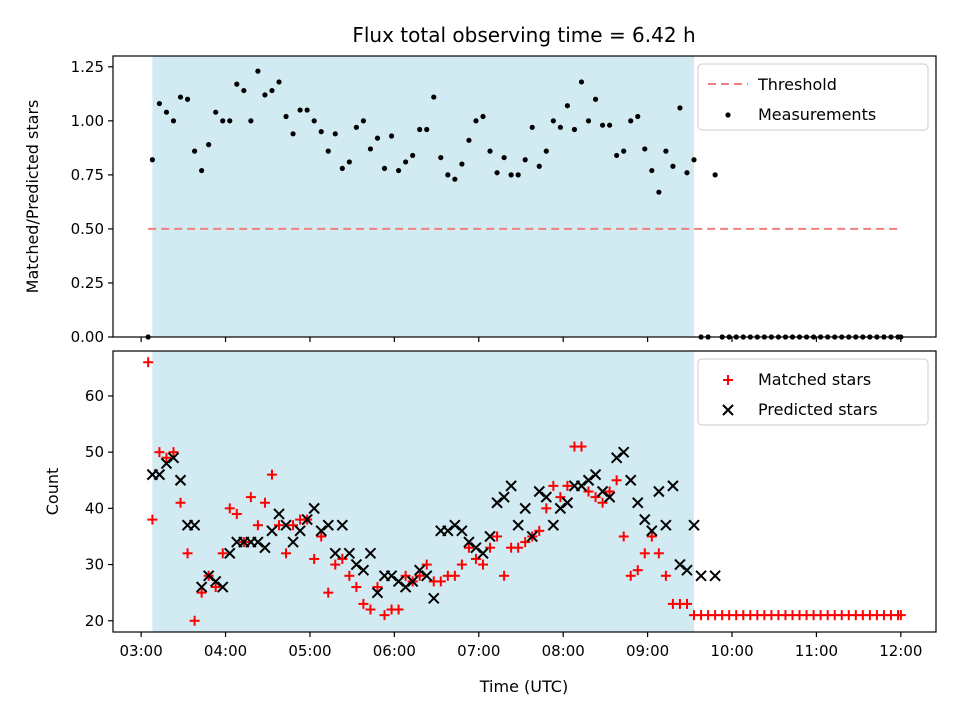 The image size is (960, 720). Describe the element at coordinates (900, 651) in the screenshot. I see `x-tick-label: 12:00` at that location.